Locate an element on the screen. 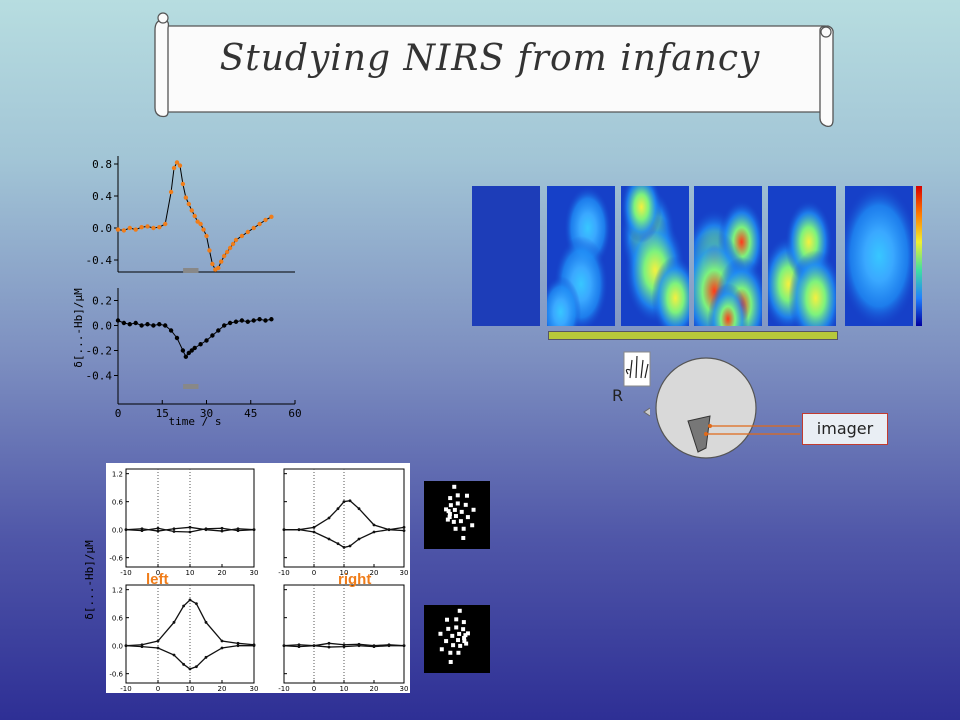 Image resolution: width=960 pixels, height=720 pixels. x-axis: 0 15 30 45 60 is located at coordinates (208, 404).